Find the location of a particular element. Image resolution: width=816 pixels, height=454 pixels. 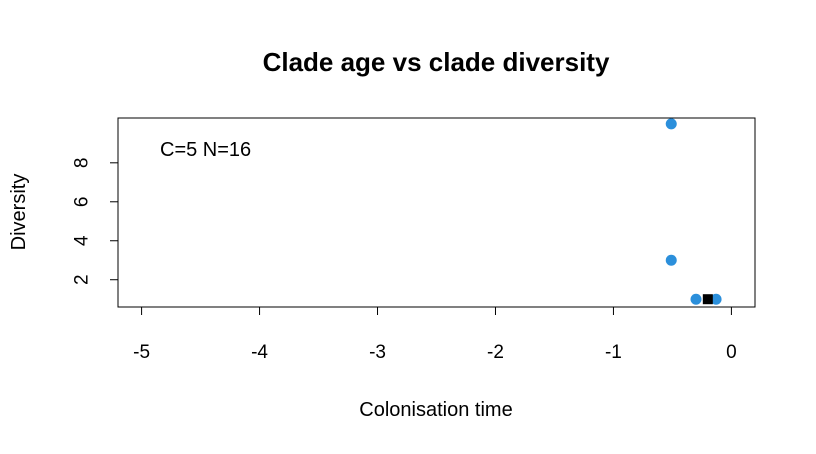

x-tick-label: -1 is located at coordinates (613, 352).